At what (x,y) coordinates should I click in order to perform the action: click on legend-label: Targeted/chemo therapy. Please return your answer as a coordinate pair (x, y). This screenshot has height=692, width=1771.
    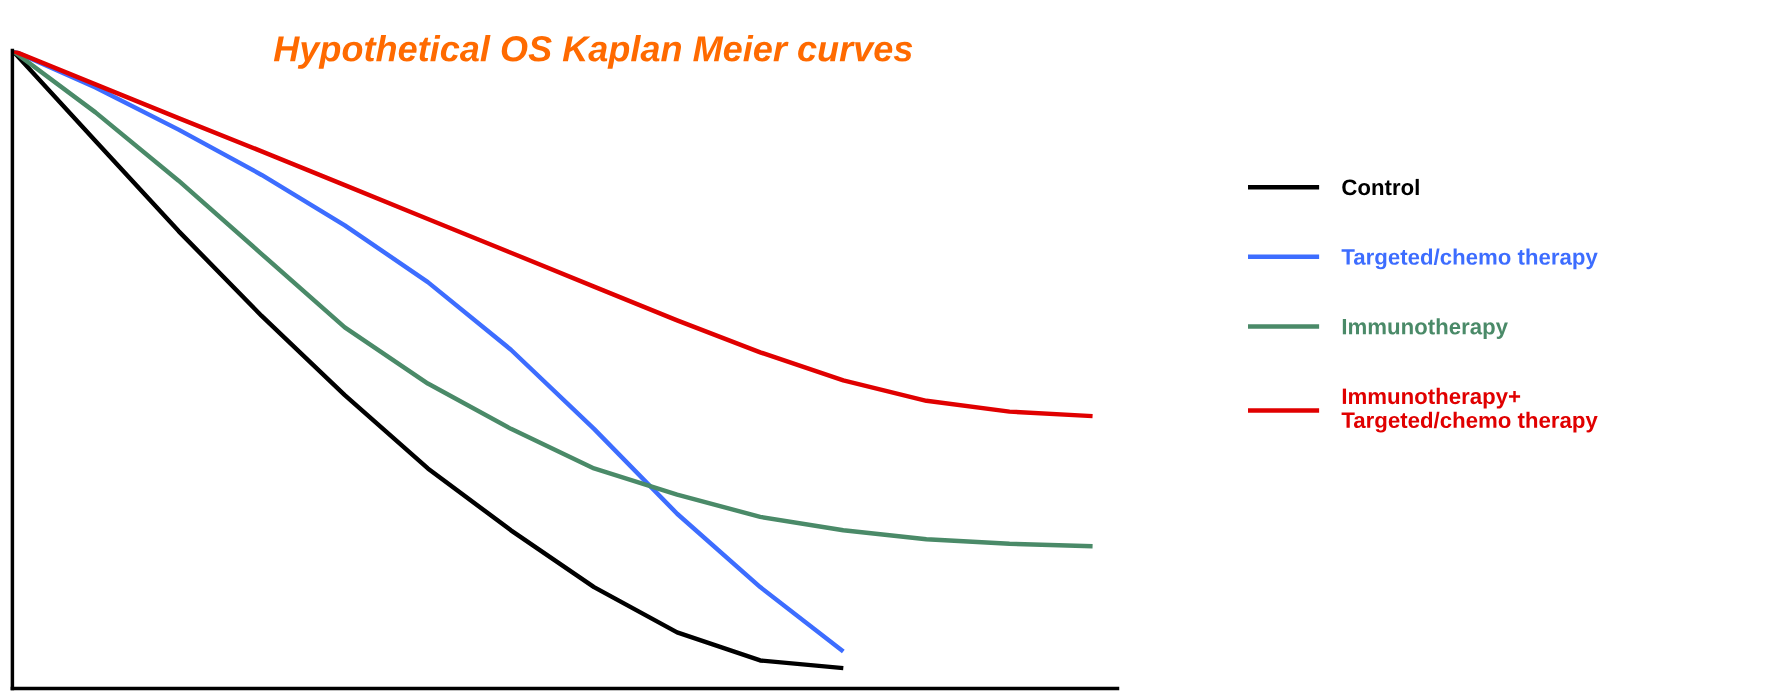
    Looking at the image, I should click on (1469, 259).